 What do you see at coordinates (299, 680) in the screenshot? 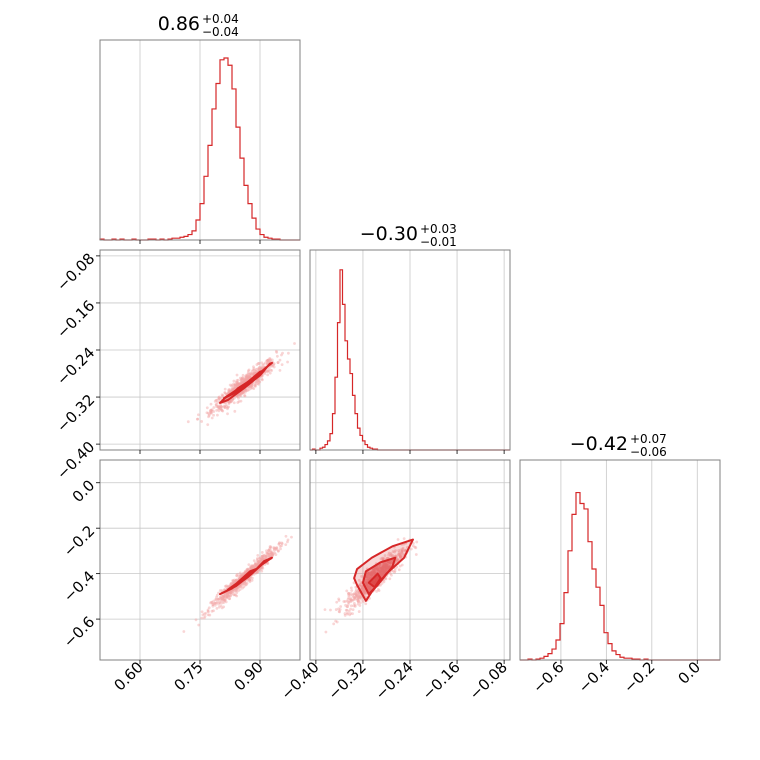
I see `x-tick-label-param-1: −0.40` at bounding box center [299, 680].